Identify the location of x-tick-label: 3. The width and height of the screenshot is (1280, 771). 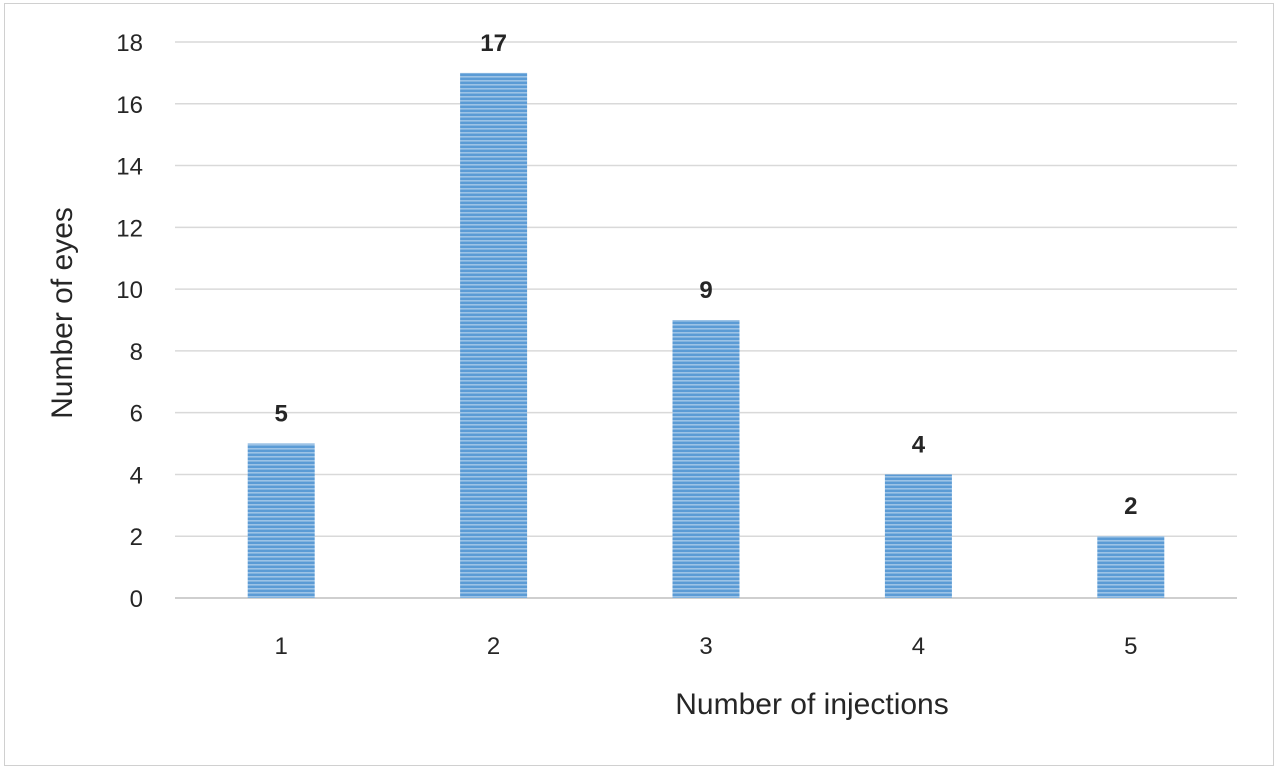
(705, 646).